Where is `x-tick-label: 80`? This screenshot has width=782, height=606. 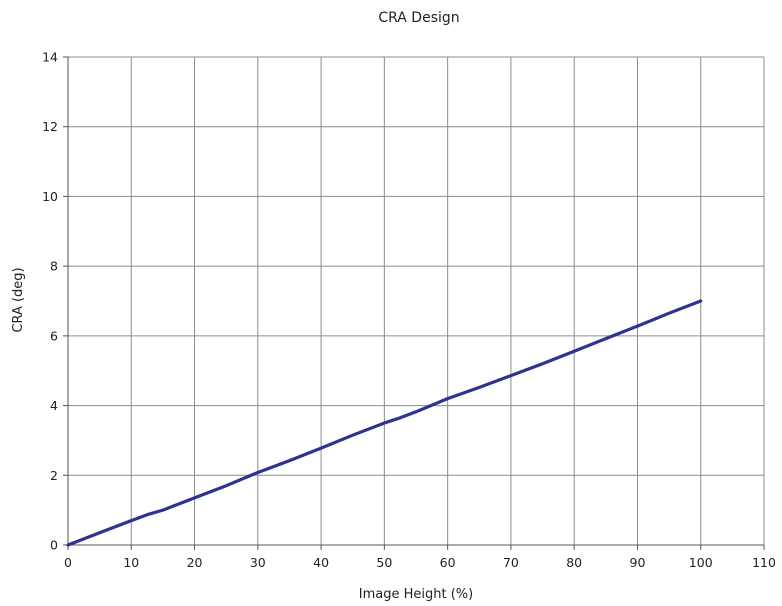 x-tick-label: 80 is located at coordinates (574, 562).